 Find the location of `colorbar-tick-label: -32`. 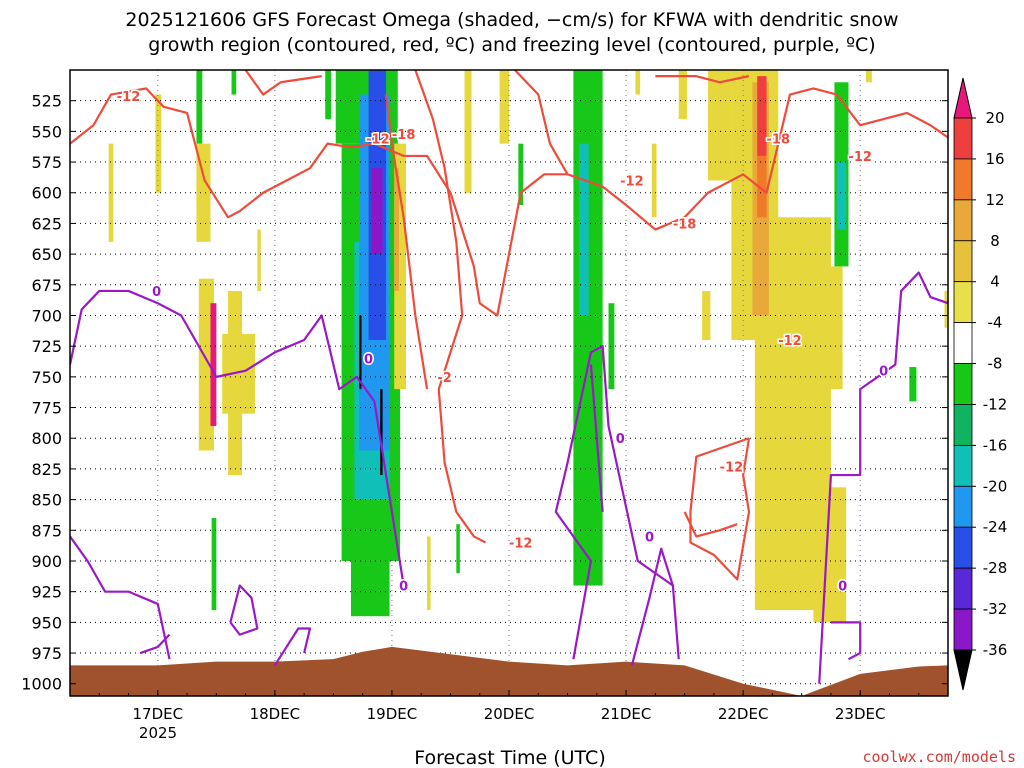

colorbar-tick-label: -32 is located at coordinates (995, 609).